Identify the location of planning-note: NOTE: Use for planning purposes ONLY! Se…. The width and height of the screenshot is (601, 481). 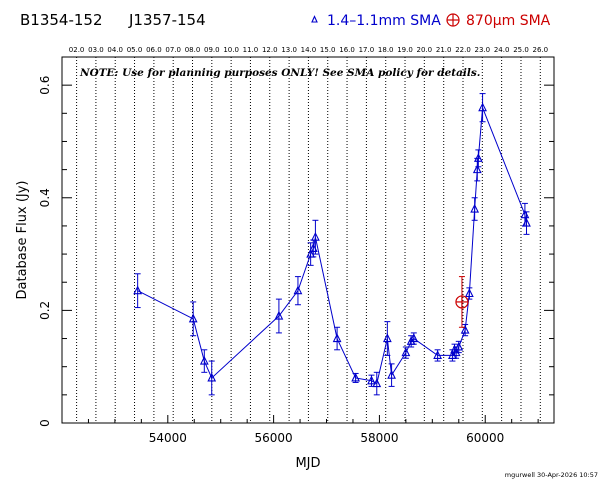
(279, 73).